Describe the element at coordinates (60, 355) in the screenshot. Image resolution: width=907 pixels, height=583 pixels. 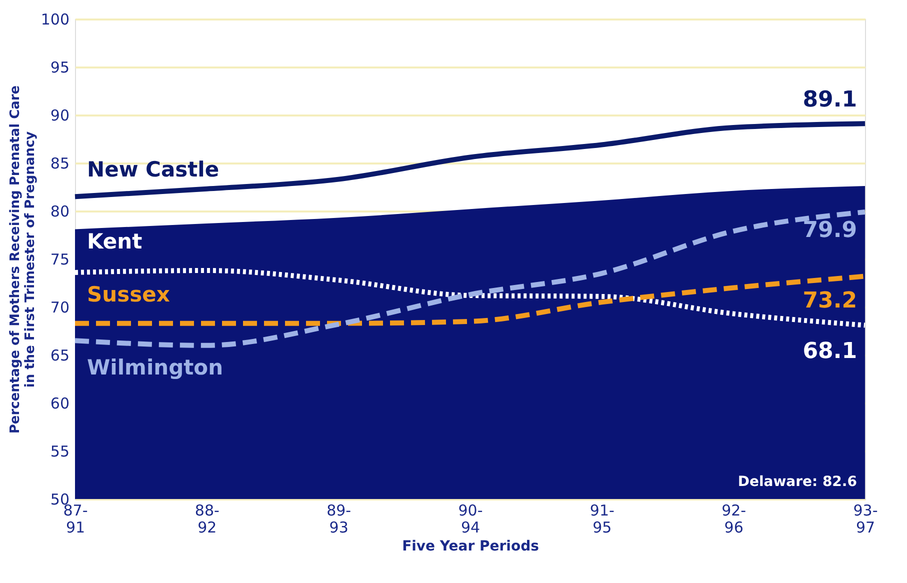
I see `y-tick-label: 65` at that location.